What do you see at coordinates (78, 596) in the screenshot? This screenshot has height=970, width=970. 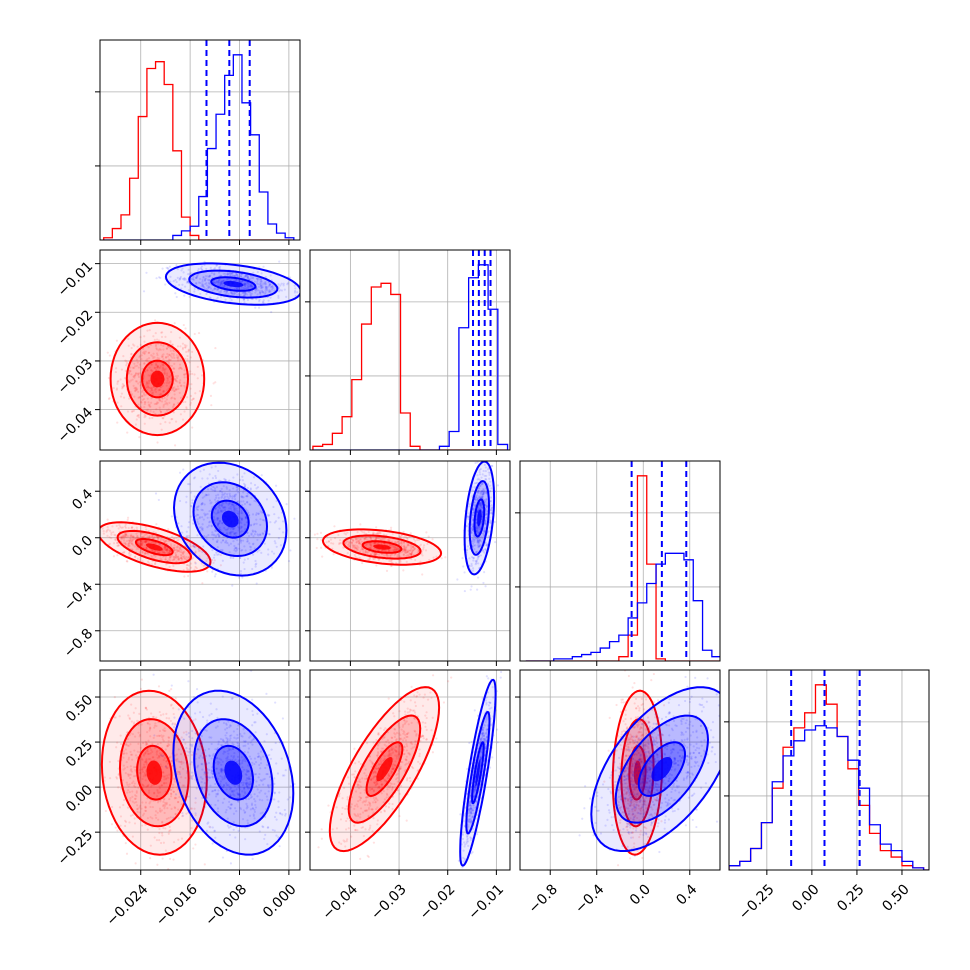 I see `y-tick-label-2-1: −0.4` at bounding box center [78, 596].